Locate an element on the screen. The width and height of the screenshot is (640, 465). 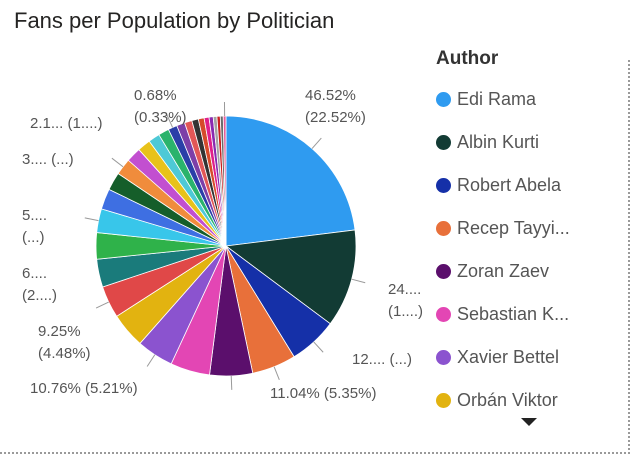
legend-item: Xavier Bettel is located at coordinates (531, 357).